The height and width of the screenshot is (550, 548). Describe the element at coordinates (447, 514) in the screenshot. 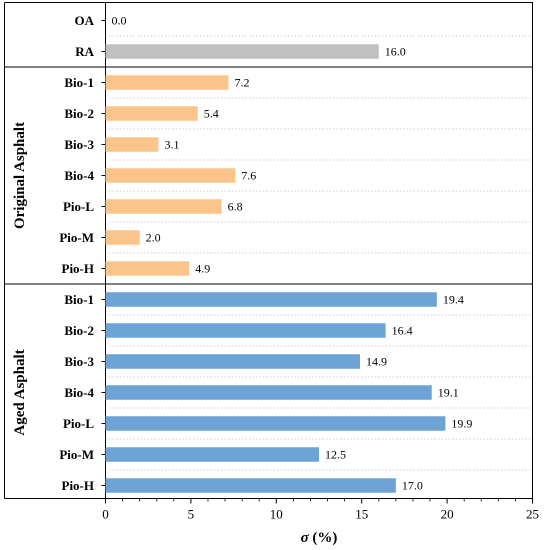

I see `x-tick-label: 20` at that location.